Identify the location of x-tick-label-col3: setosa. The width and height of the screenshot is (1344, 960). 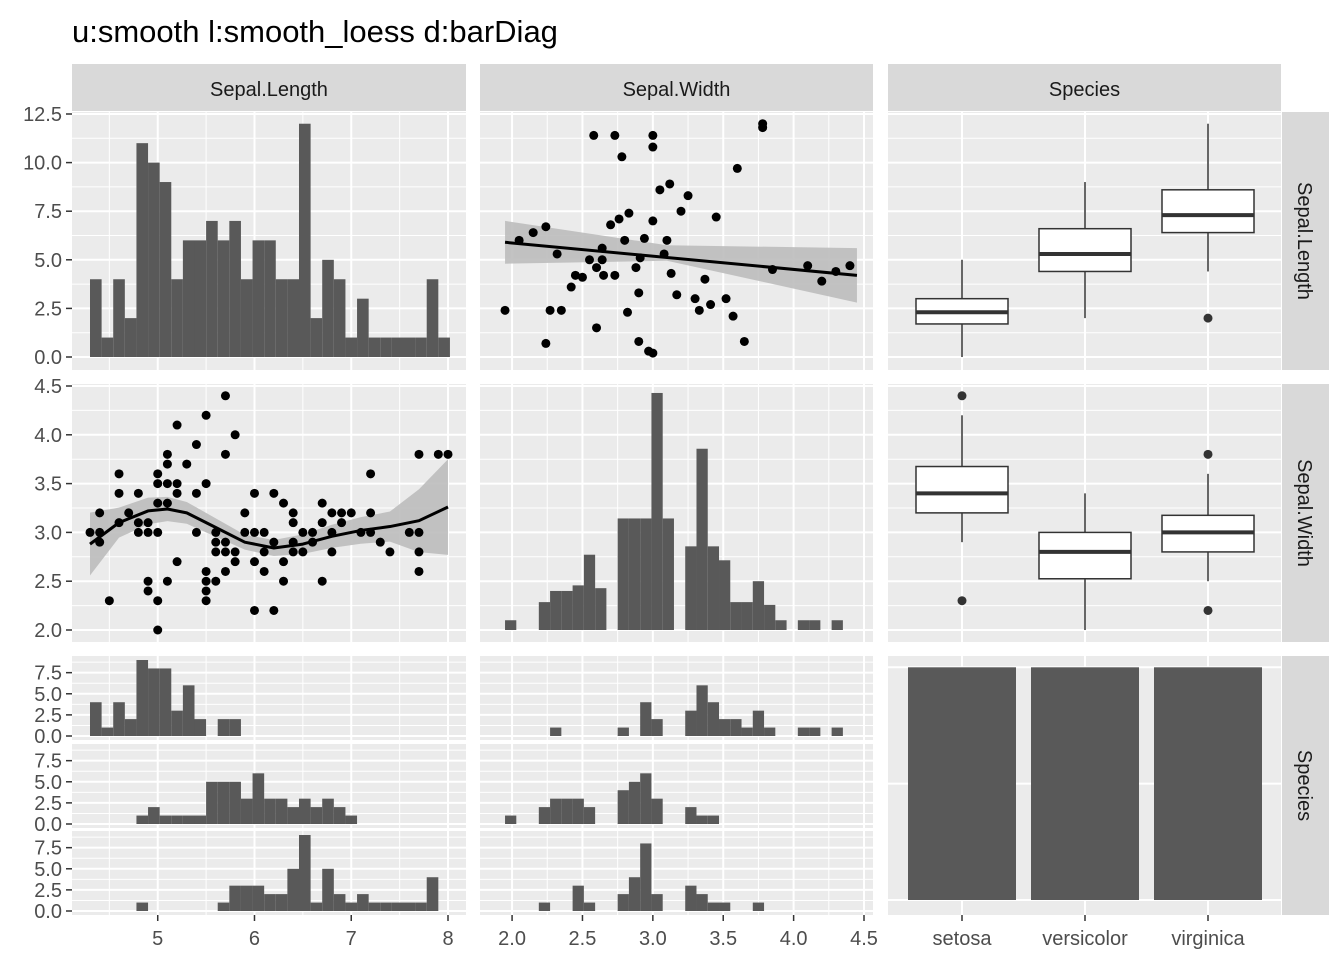
(963, 939).